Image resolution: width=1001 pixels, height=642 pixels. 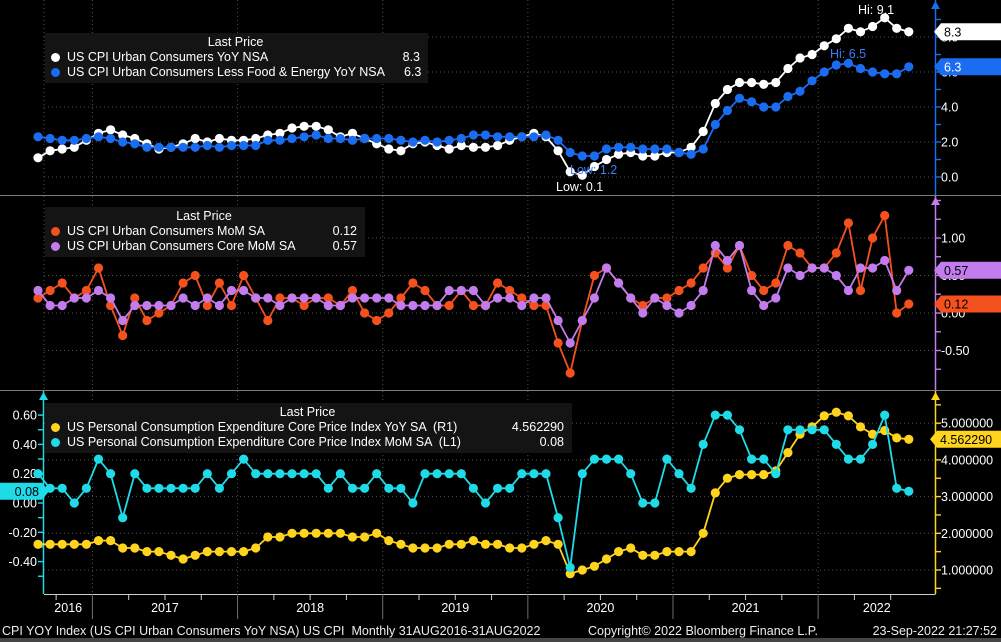 What do you see at coordinates (952, 32) in the screenshot?
I see `badge-text: 8.3` at bounding box center [952, 32].